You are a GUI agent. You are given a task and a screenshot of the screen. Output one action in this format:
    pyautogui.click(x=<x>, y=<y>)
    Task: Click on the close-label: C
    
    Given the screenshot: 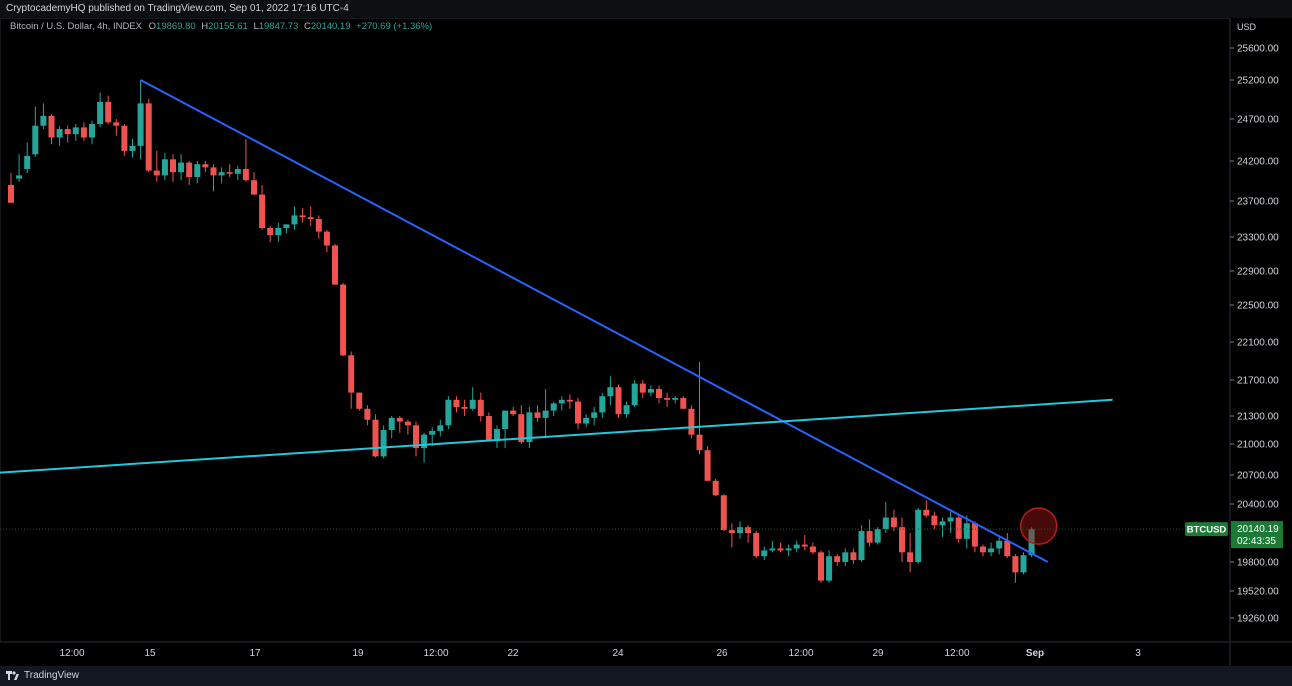 What is the action you would take?
    pyautogui.click(x=307, y=26)
    